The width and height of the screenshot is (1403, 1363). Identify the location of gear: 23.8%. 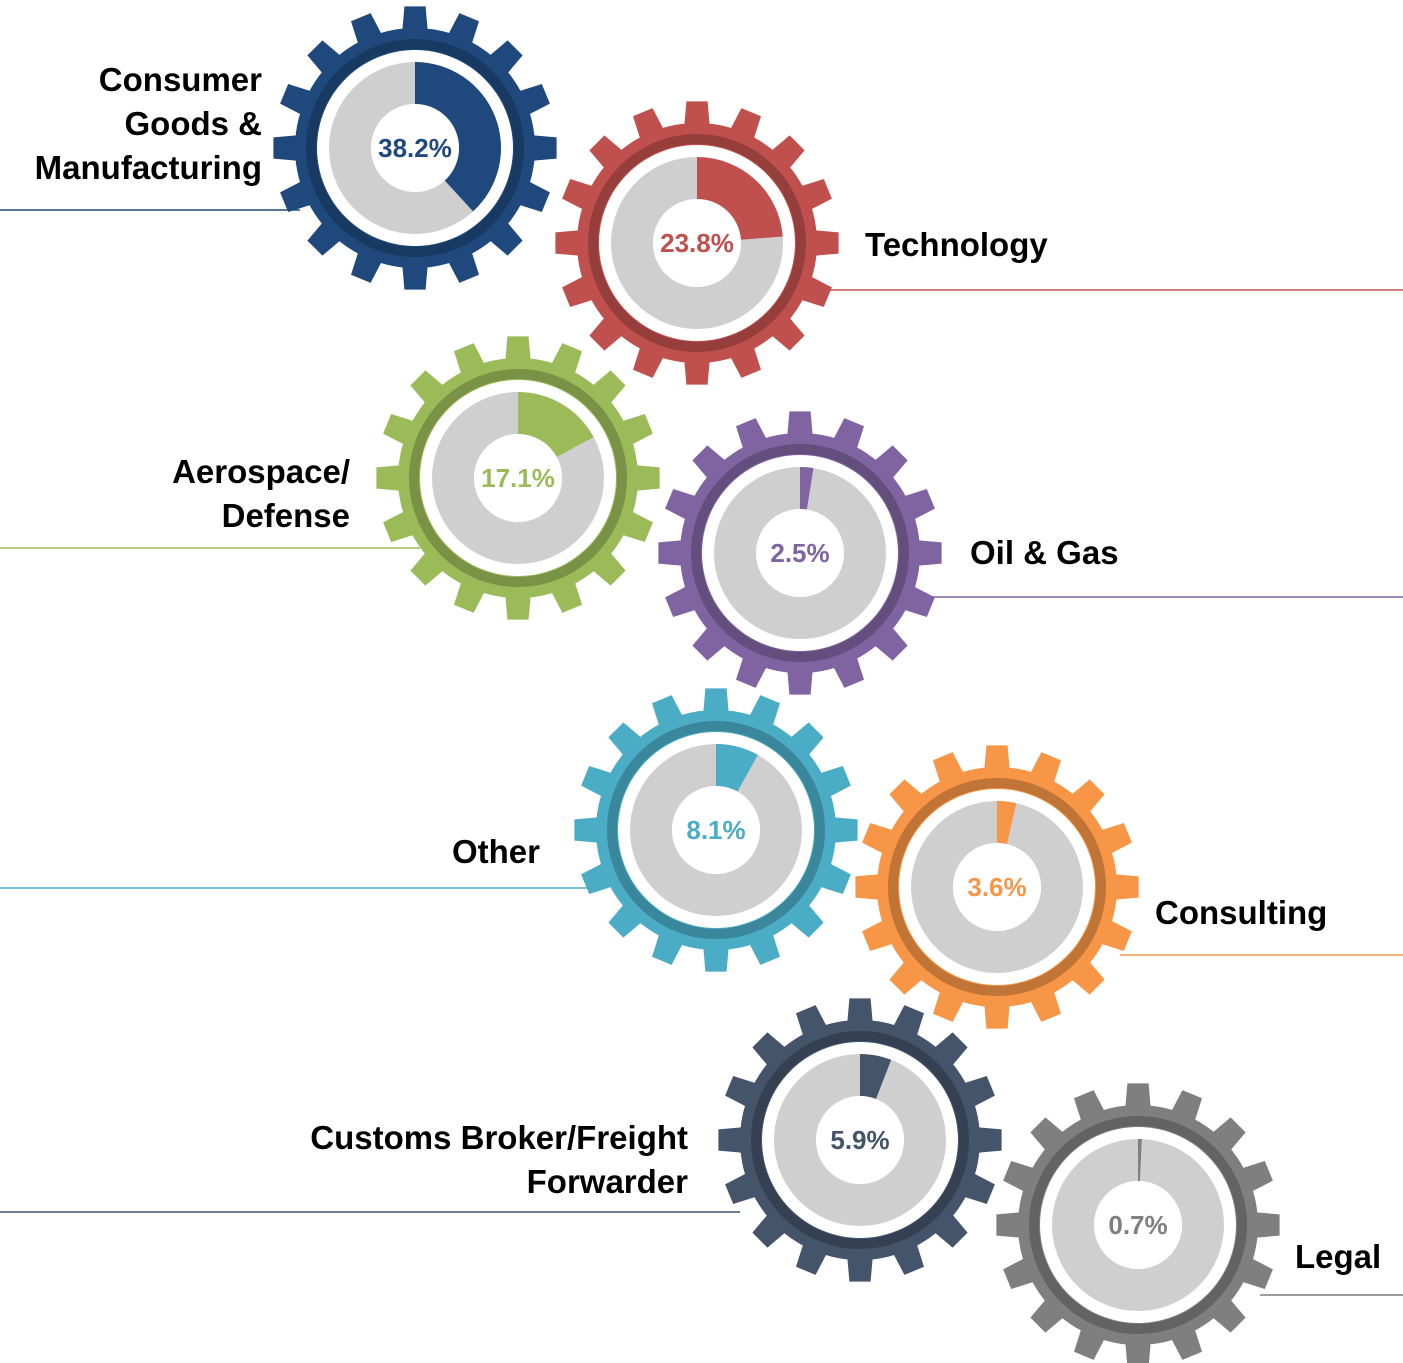
(697, 243).